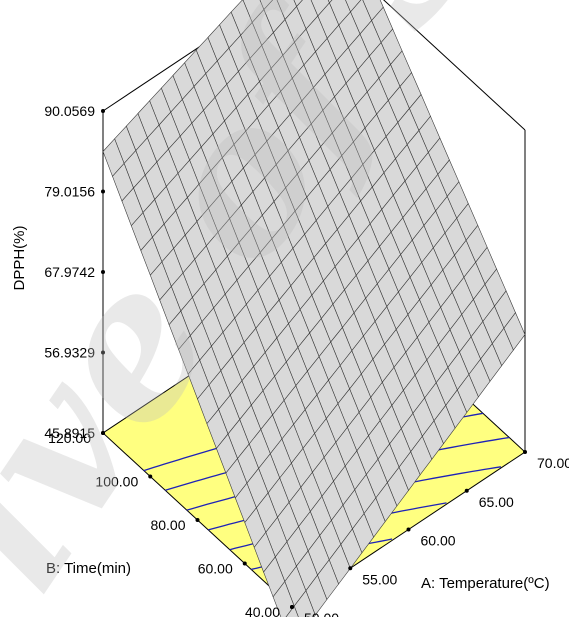 The height and width of the screenshot is (617, 569). Describe the element at coordinates (438, 541) in the screenshot. I see `x-tick-label: 60.00` at that location.